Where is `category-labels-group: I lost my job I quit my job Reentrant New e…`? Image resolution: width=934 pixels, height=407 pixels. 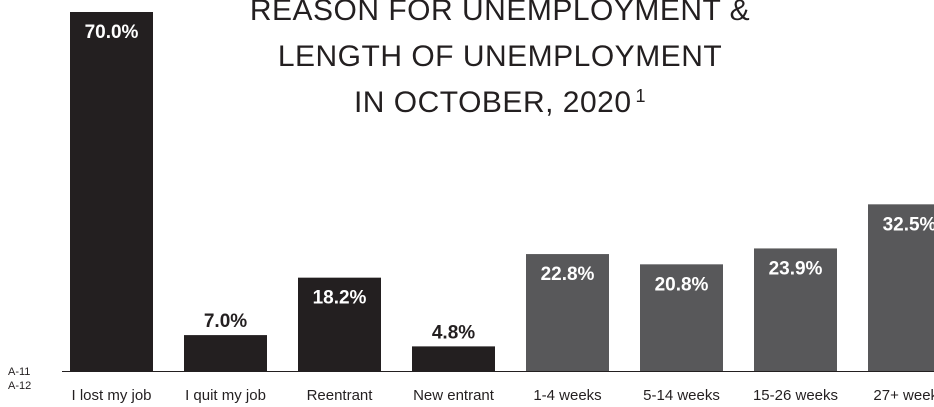 category-labels-group: I lost my job I quit my job Reentrant New e… is located at coordinates (502, 395).